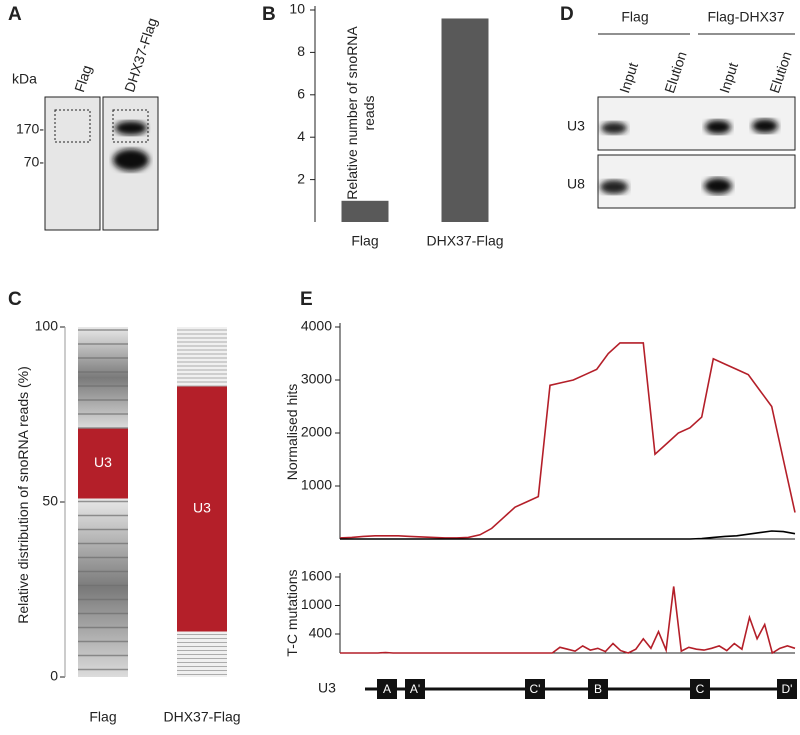  What do you see at coordinates (556, 688) in the screenshot?
I see `u3-map: U3` at bounding box center [556, 688].